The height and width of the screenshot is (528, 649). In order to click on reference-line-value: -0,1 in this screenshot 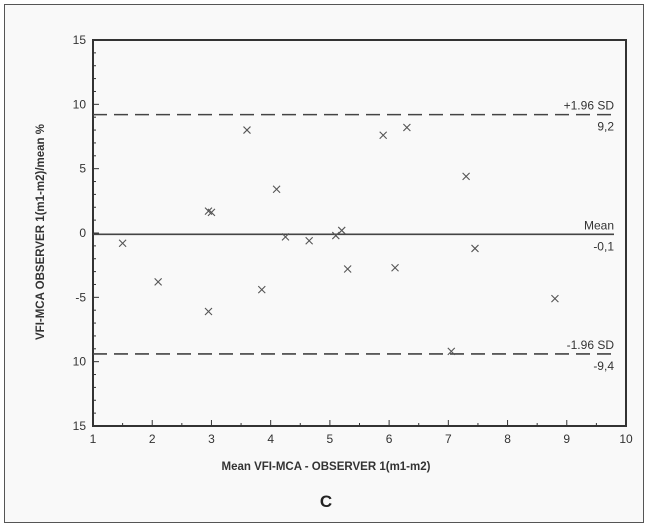, I will do `click(603, 246)`.